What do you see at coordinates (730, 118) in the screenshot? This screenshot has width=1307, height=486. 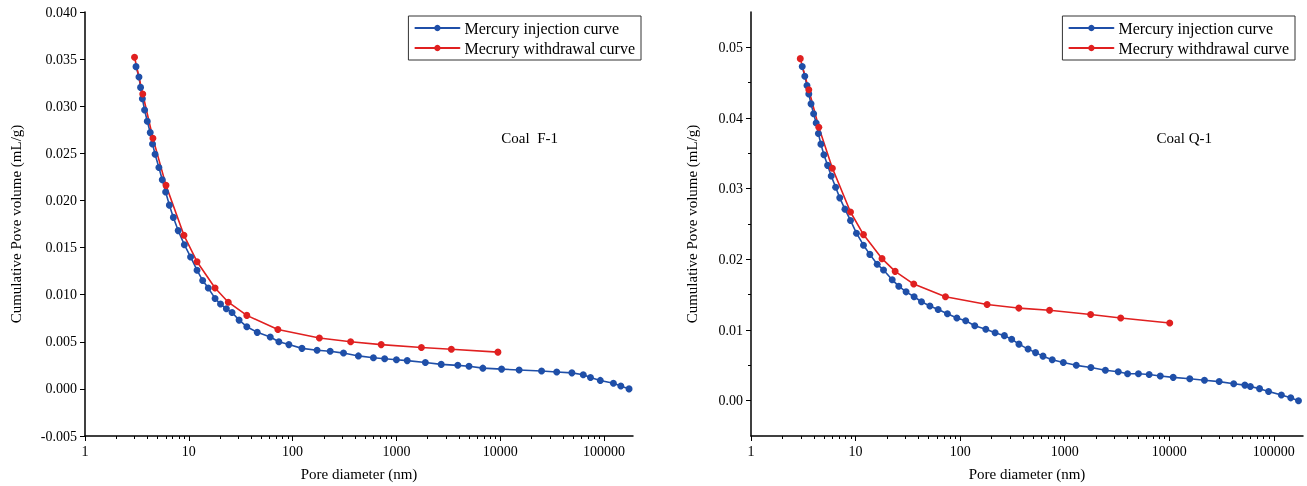 I see `y-tick-label: 0.04` at bounding box center [730, 118].